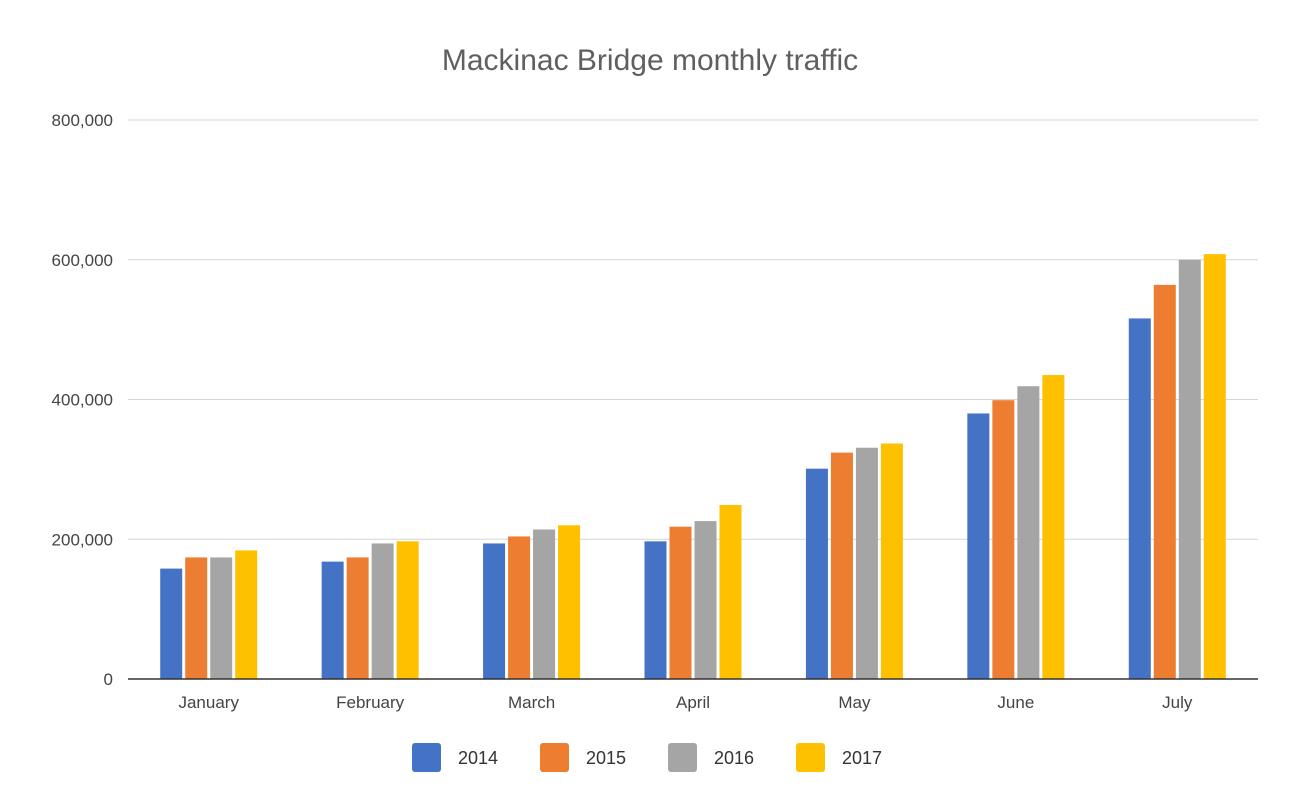 The image size is (1300, 812). Describe the element at coordinates (711, 757) in the screenshot. I see `legend-item-2016: 2016` at that location.